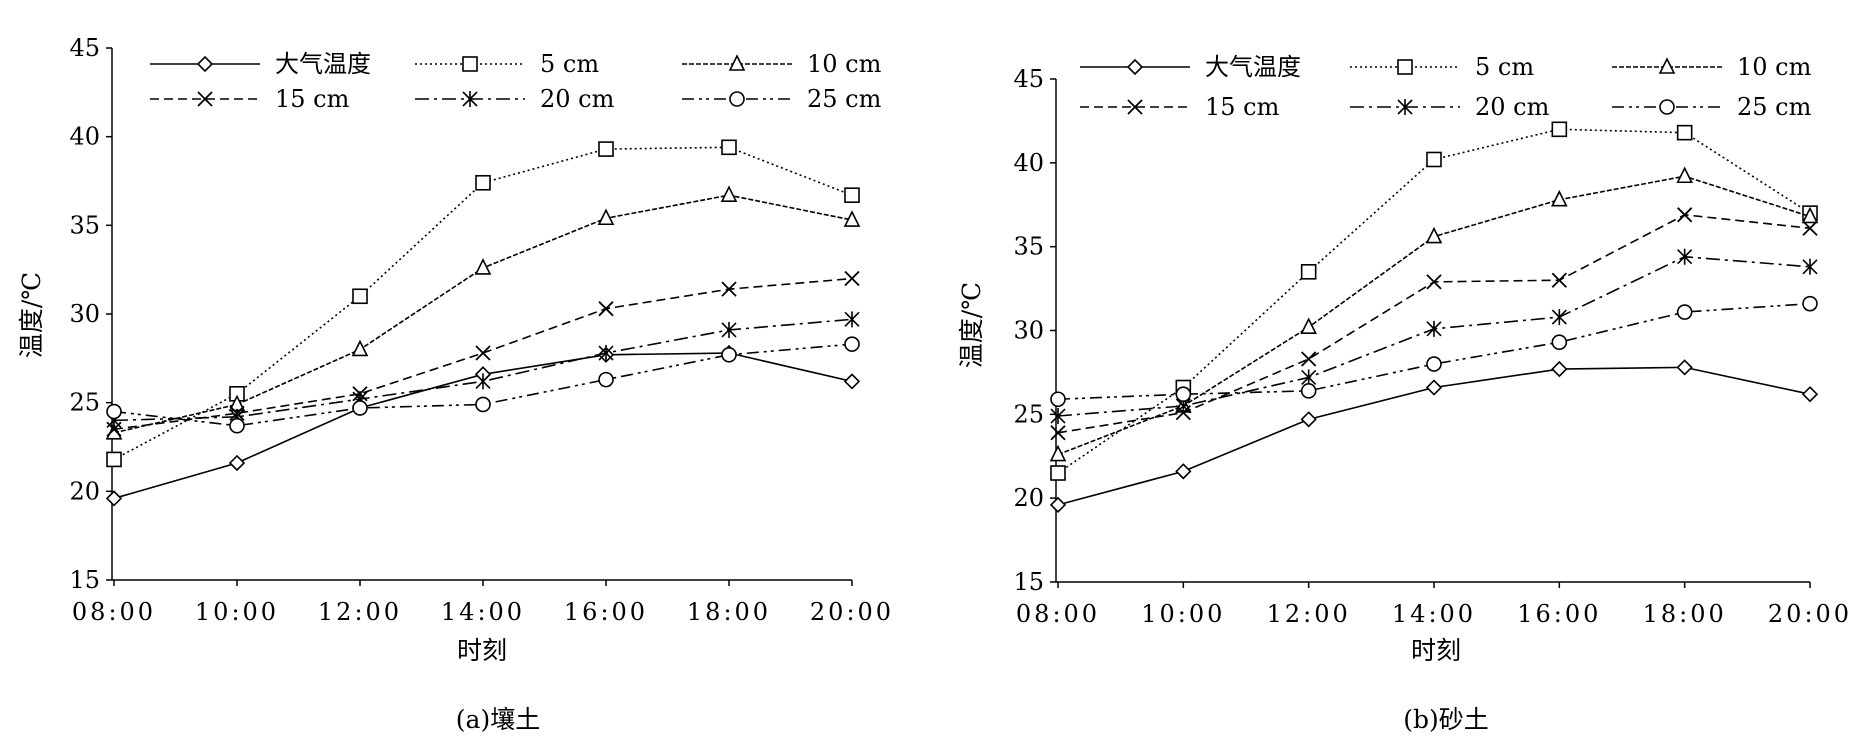 The width and height of the screenshot is (1869, 747). I want to click on legend-label: 25 cm, so click(844, 99).